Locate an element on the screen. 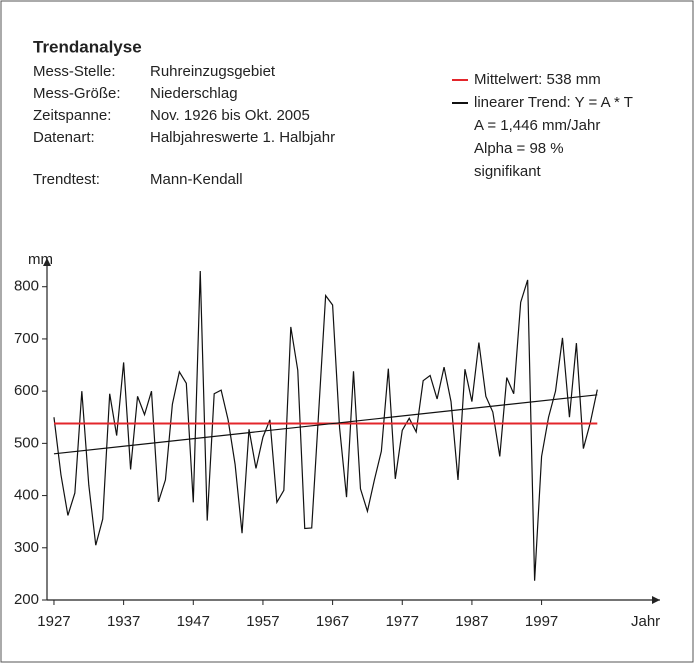 The image size is (694, 663). y-tick-label: 300 is located at coordinates (26, 547).